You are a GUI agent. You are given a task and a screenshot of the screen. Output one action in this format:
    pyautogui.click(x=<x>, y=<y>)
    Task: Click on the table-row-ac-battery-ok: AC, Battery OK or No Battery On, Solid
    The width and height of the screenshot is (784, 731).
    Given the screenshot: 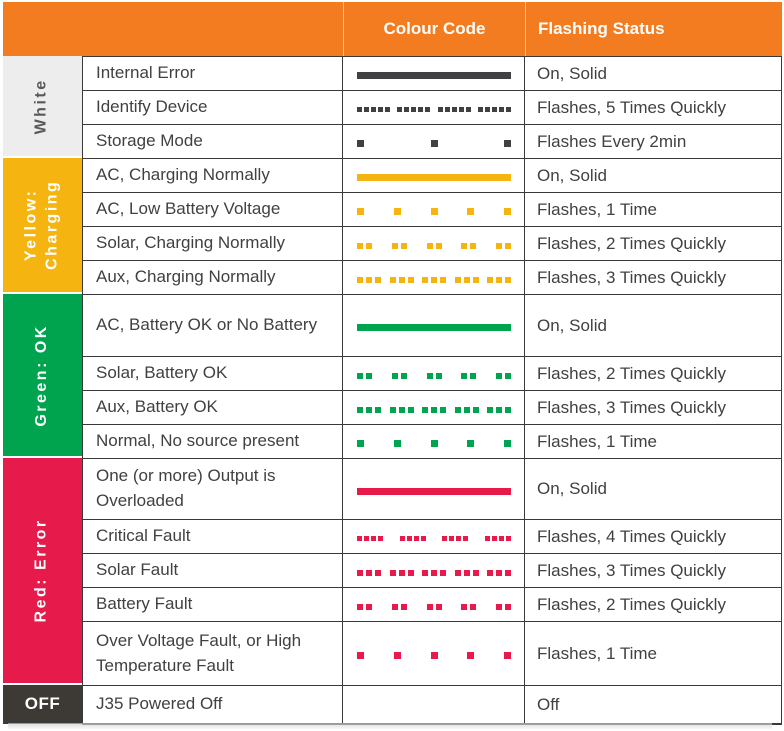 What is the action you would take?
    pyautogui.click(x=432, y=326)
    